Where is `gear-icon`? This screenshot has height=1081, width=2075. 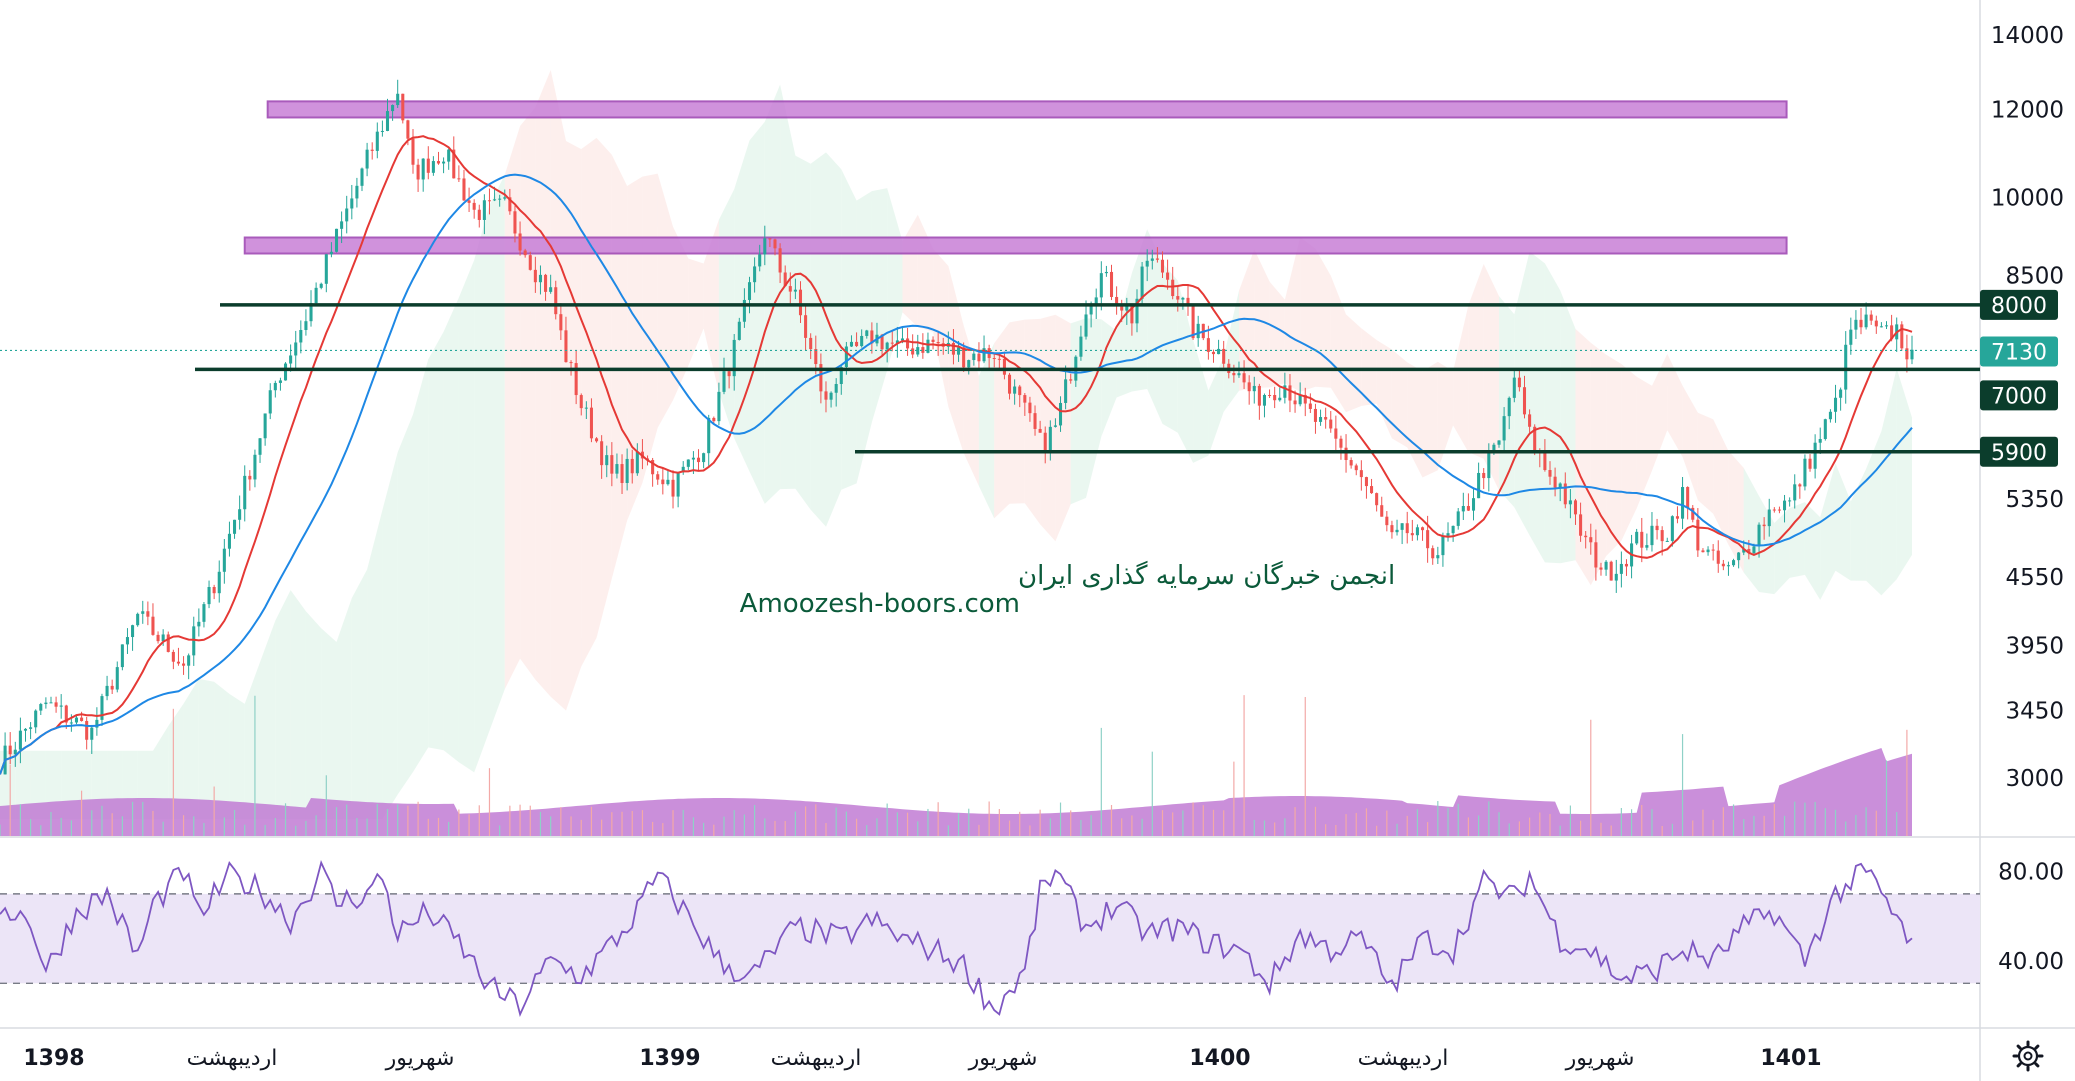
gear-icon is located at coordinates (2028, 1056).